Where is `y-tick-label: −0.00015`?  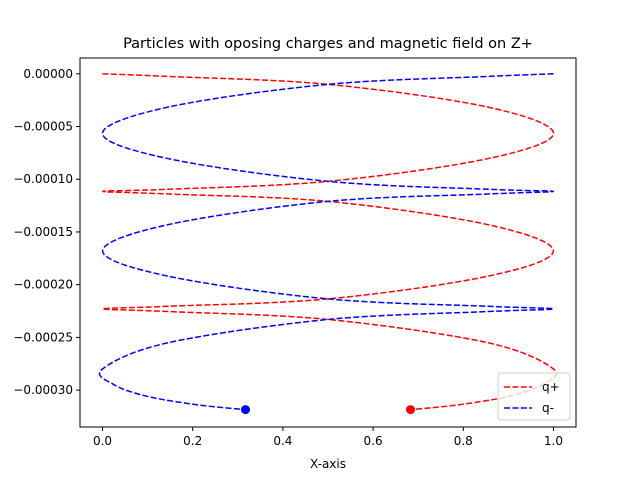
y-tick-label: −0.00015 is located at coordinates (43, 232).